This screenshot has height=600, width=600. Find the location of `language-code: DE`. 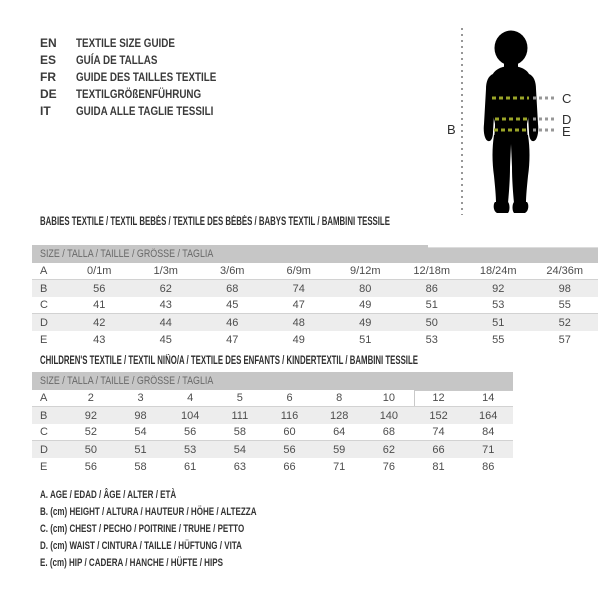

language-code: DE is located at coordinates (48, 93).